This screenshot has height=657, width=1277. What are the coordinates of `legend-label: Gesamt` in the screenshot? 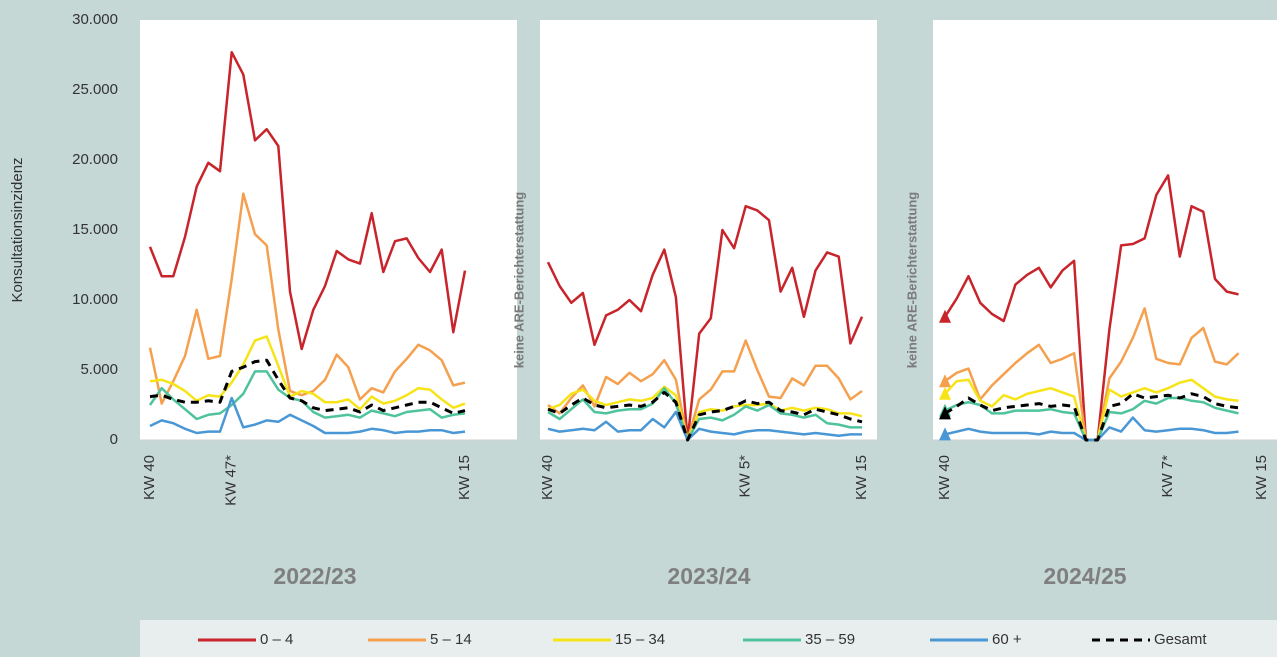 It's located at (1180, 639).